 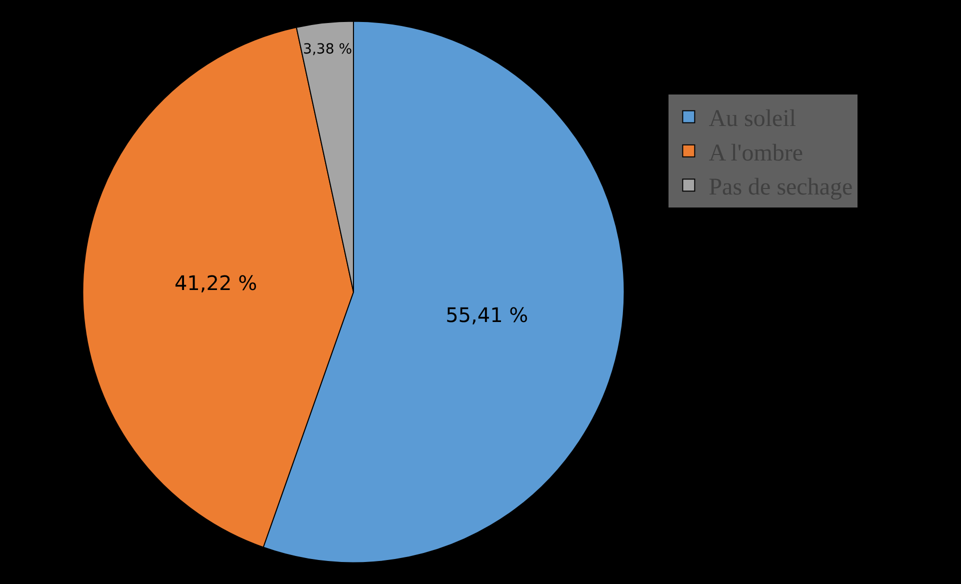 What do you see at coordinates (487, 314) in the screenshot?
I see `data-label: 55,41 %` at bounding box center [487, 314].